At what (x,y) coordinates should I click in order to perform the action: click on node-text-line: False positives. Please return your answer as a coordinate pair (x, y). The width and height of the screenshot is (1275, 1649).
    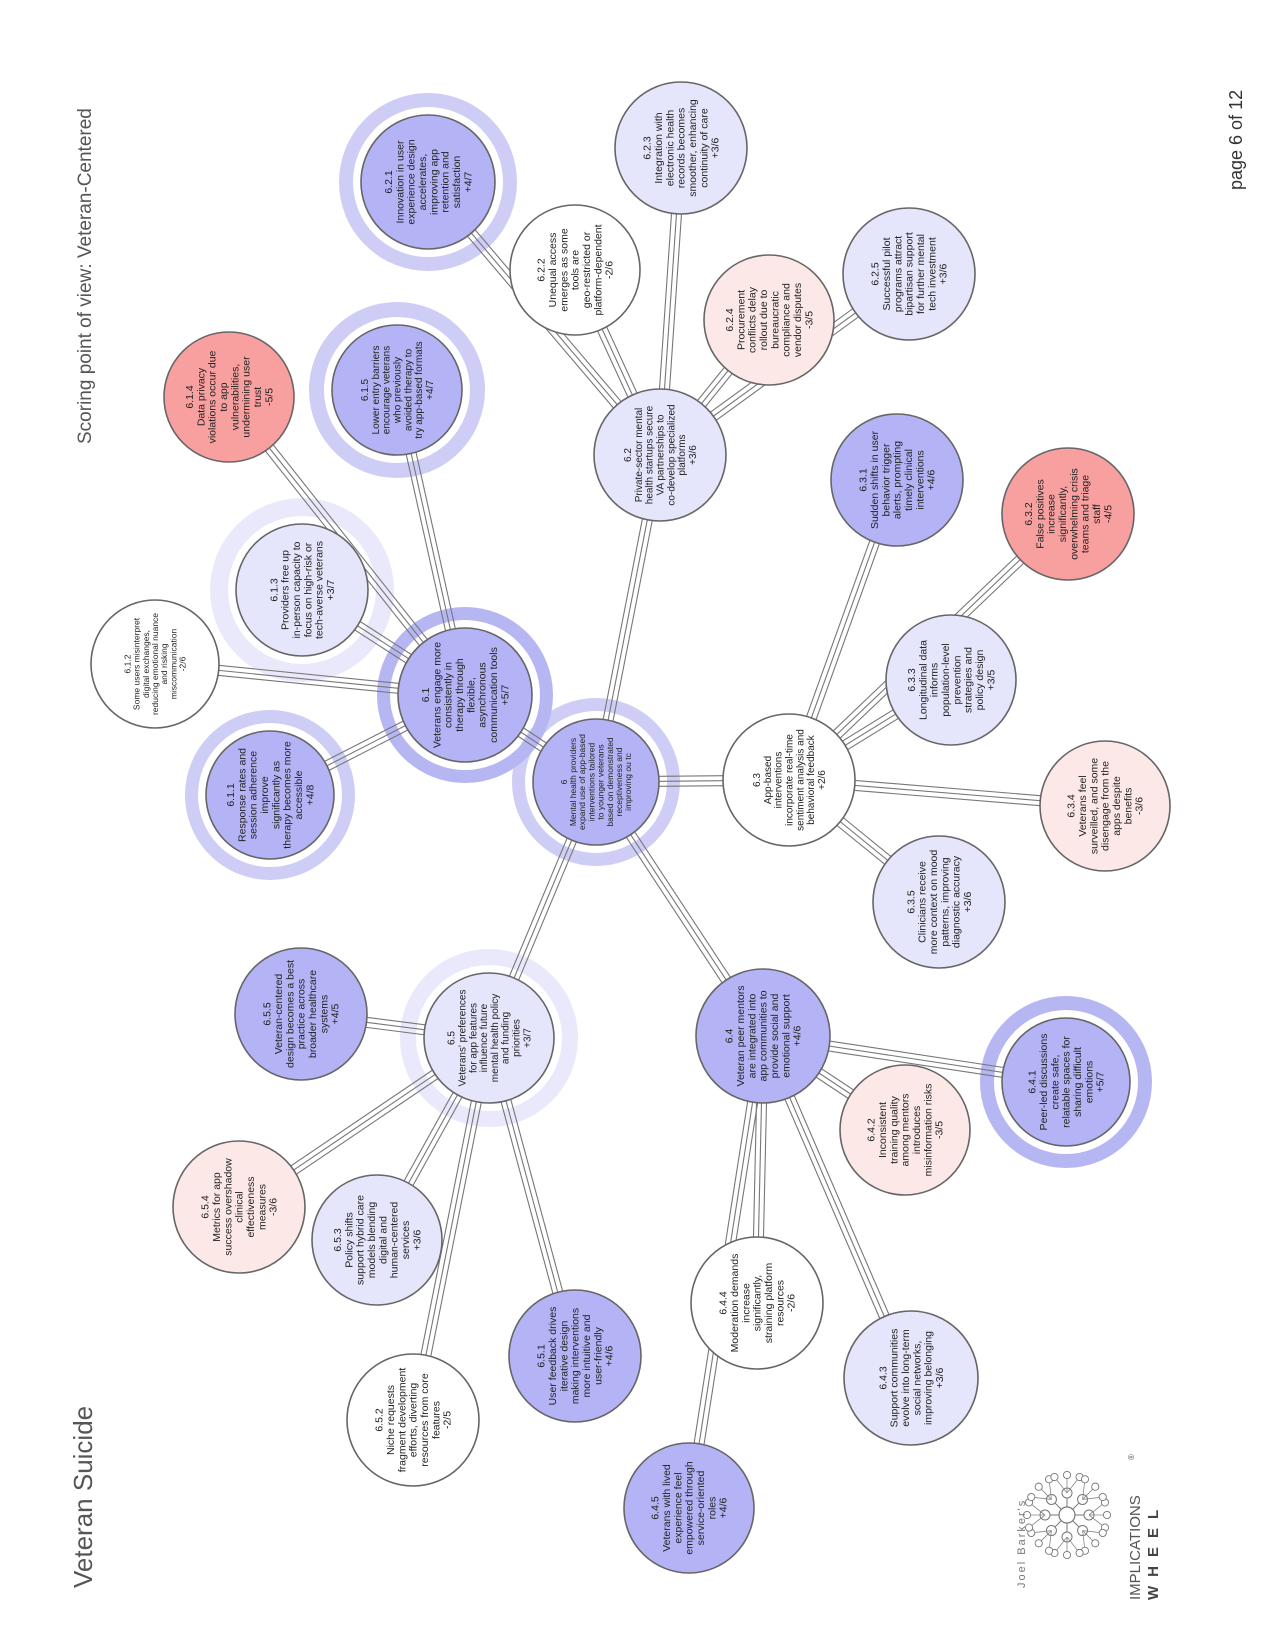
    Looking at the image, I should click on (1040, 513).